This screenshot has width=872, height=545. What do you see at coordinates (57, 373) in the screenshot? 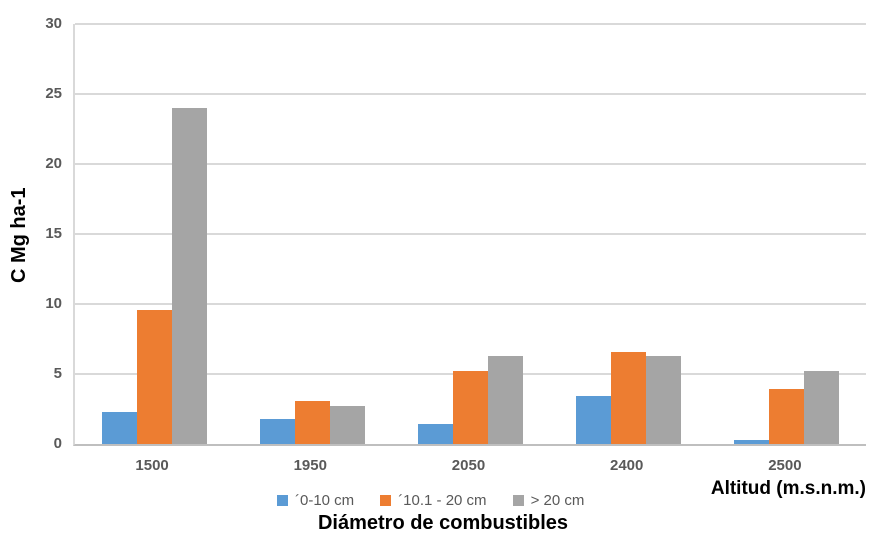
I see `y-tick-label-5: 5` at bounding box center [57, 373].